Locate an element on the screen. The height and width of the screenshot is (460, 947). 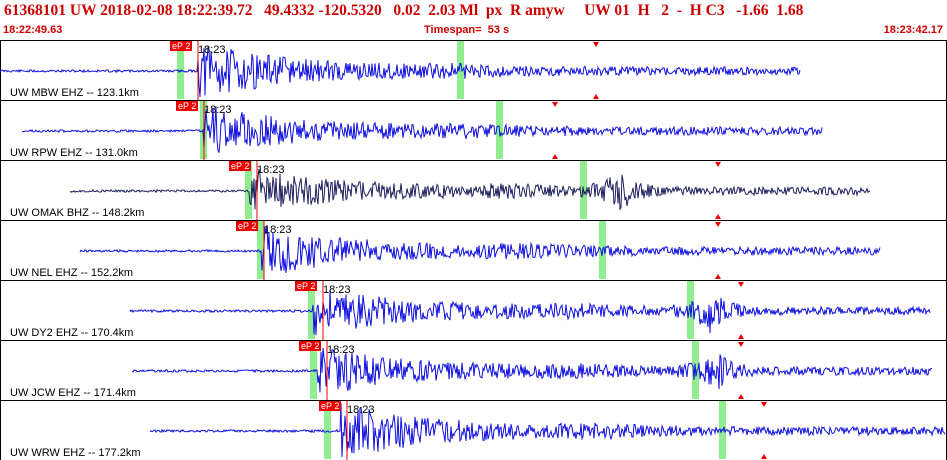
trace-panel: eP 2 18:23 UW MBW EHZ -- 123.1km is located at coordinates (473, 70).